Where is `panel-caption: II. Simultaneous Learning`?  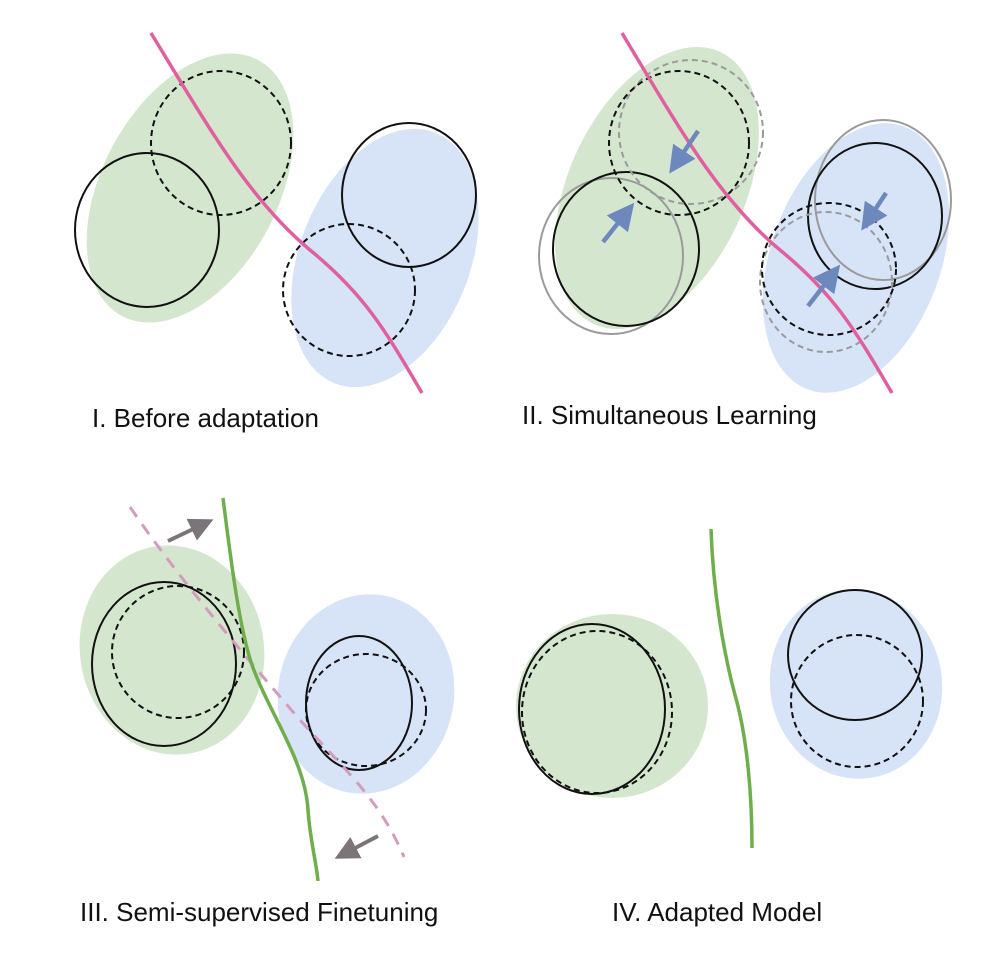
panel-caption: II. Simultaneous Learning is located at coordinates (669, 415).